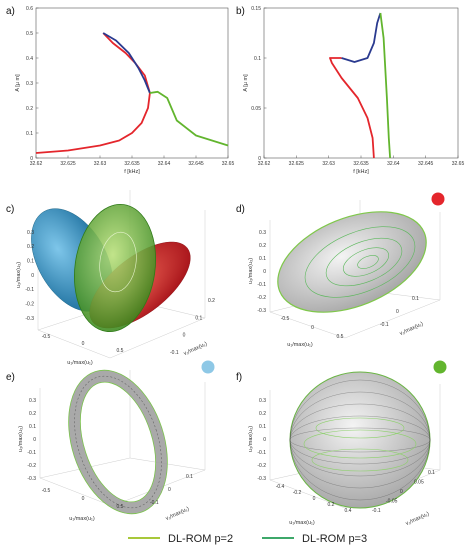 This screenshot has height=555, width=468. Describe the element at coordinates (401, 492) in the screenshot. I see `y-tick-label-f: 0` at that location.